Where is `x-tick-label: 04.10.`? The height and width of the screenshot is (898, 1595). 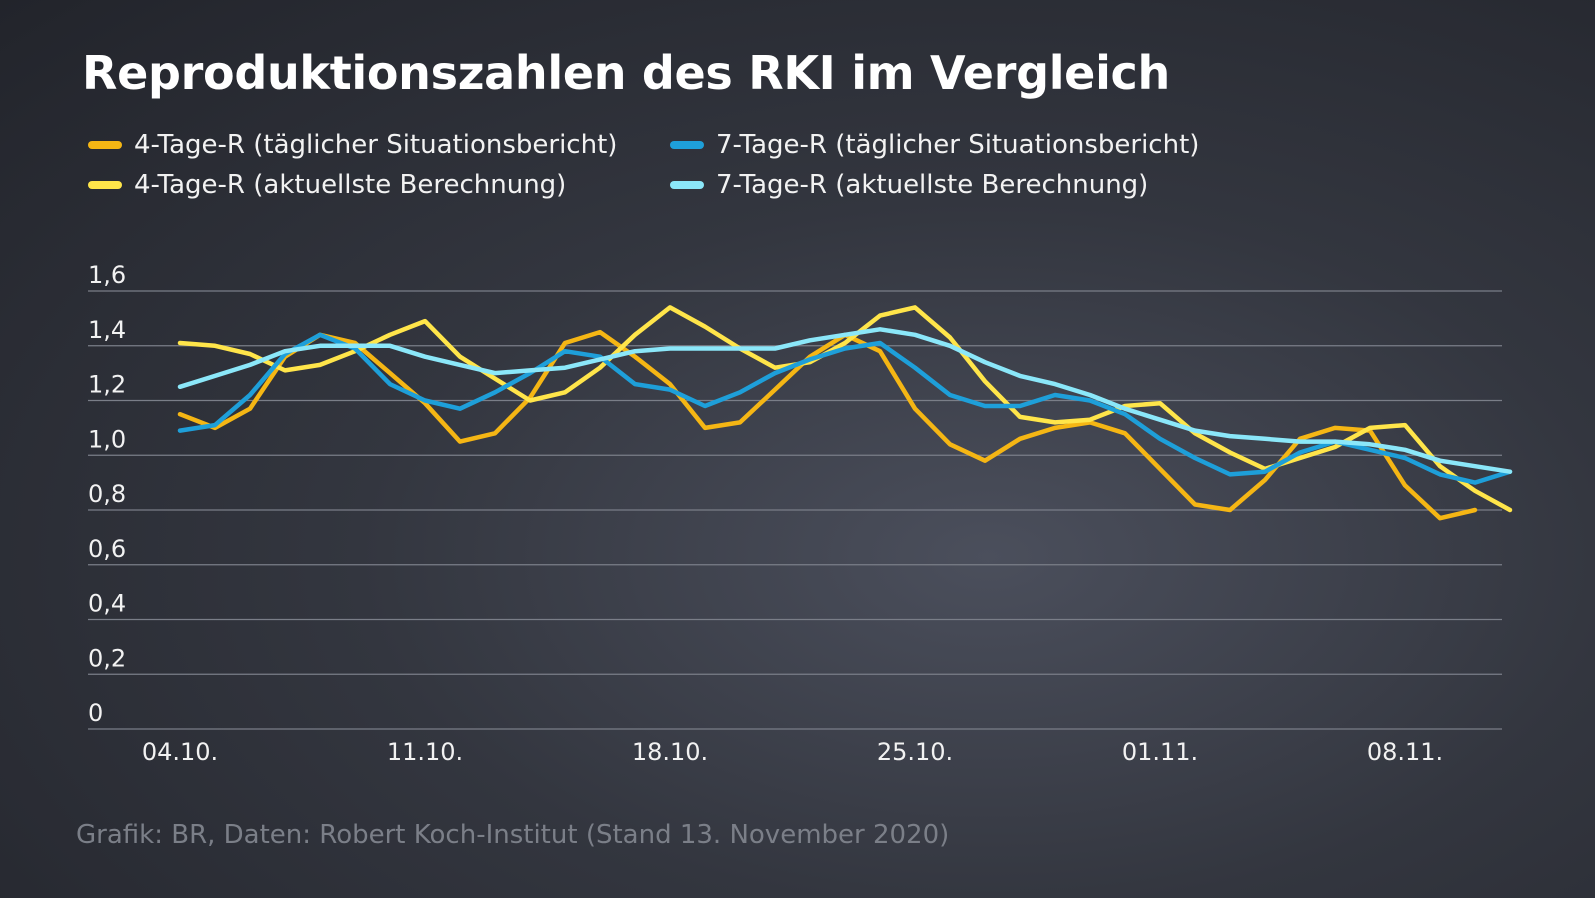 x-tick-label: 04.10. is located at coordinates (180, 752).